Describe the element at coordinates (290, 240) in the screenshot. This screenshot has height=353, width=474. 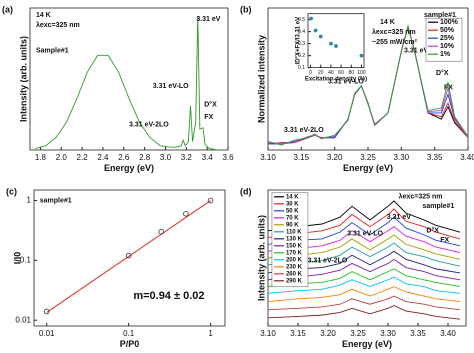
I see `legend-box` at that location.